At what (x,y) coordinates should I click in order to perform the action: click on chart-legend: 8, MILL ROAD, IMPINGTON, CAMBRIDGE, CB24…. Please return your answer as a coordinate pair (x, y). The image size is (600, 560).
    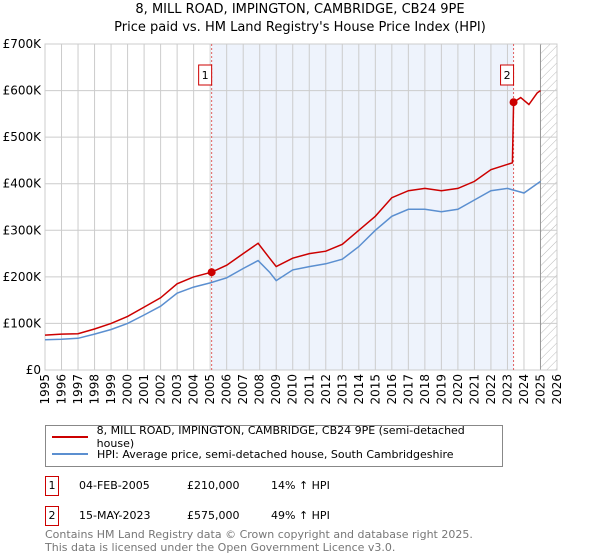
    Looking at the image, I should click on (274, 445).